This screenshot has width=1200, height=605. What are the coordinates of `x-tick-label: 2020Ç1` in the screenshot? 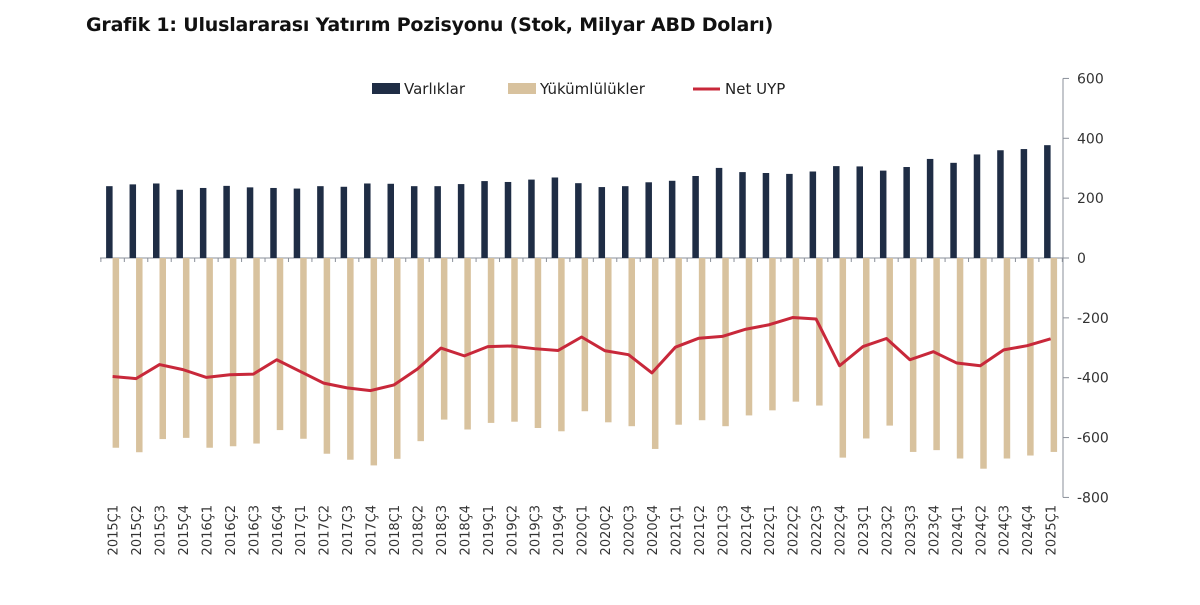 It's located at (583, 530).